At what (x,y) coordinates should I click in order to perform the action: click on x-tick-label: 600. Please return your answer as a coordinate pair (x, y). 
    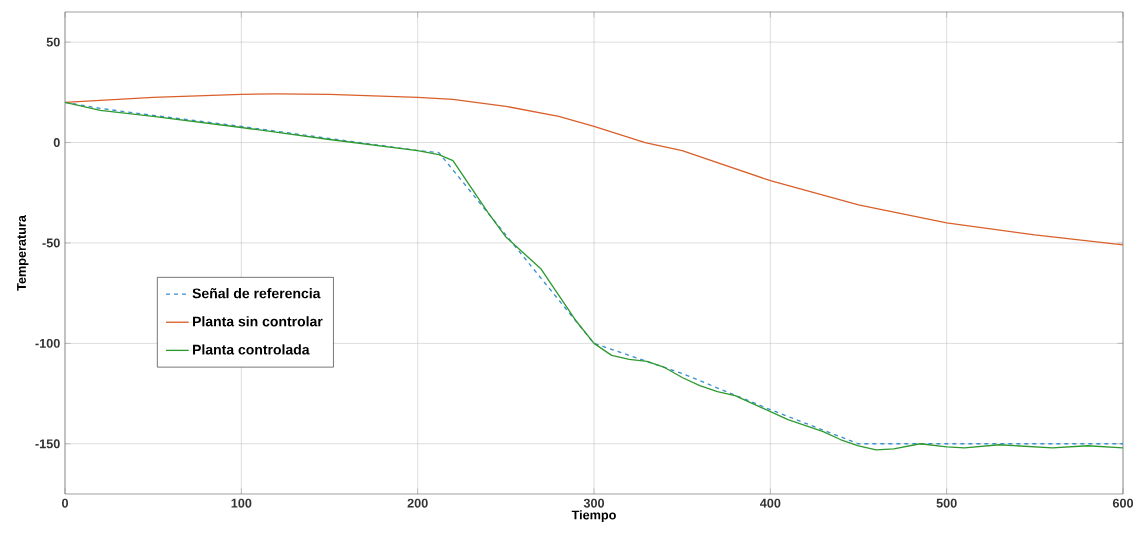
    Looking at the image, I should click on (1123, 503).